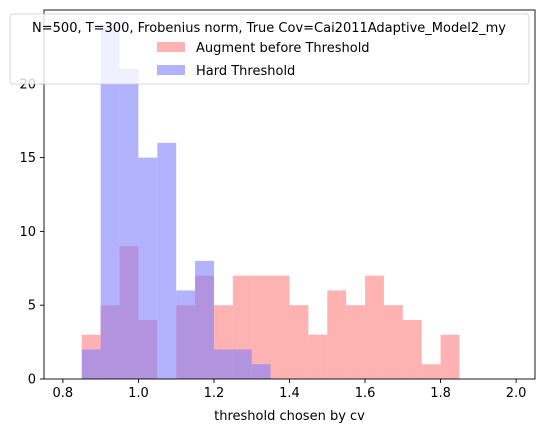 Image resolution: width=545 pixels, height=432 pixels. I want to click on y-tick-label: 0, so click(32, 380).